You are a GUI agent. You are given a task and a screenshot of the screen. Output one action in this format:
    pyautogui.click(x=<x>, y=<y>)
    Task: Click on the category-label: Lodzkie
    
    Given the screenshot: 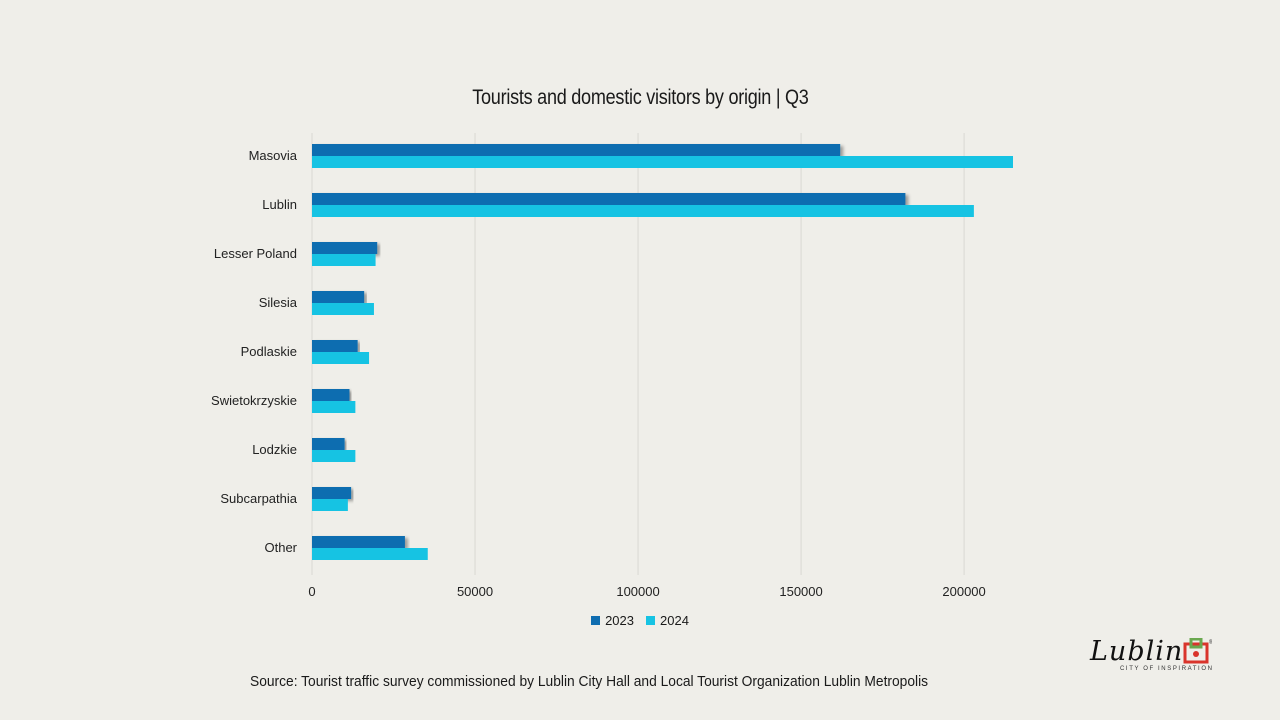 What is the action you would take?
    pyautogui.click(x=274, y=449)
    